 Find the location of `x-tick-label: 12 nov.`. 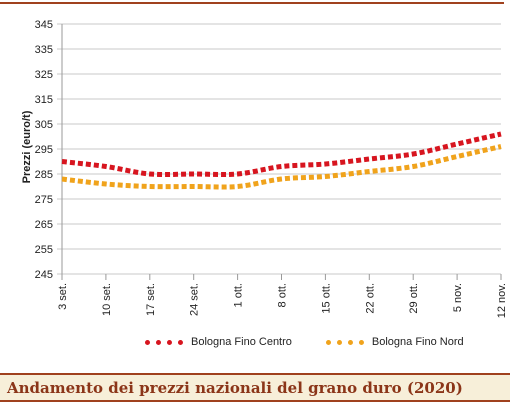

x-tick-label: 12 nov. is located at coordinates (502, 300).